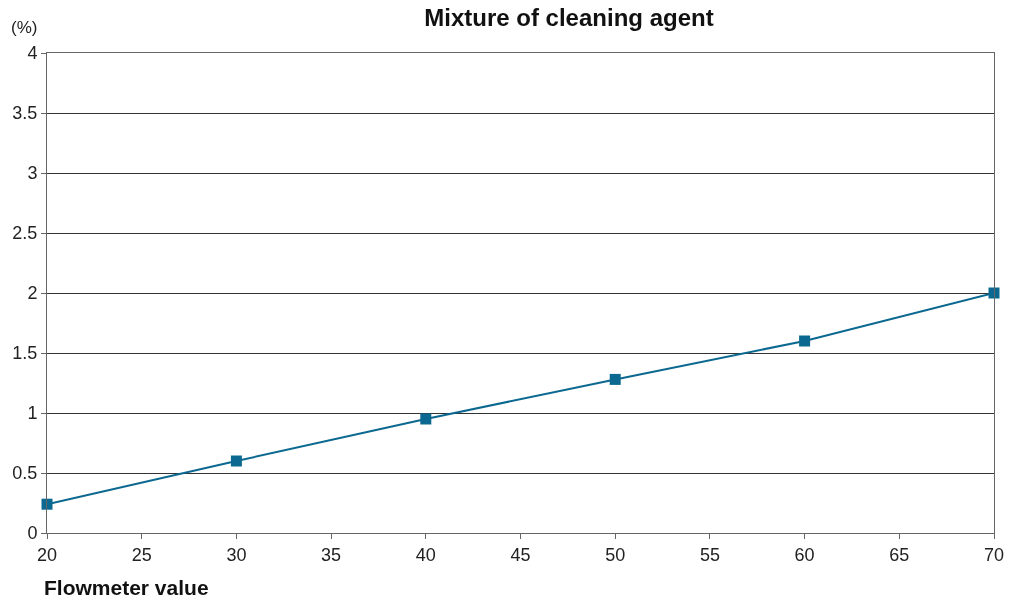 The image size is (1016, 608). What do you see at coordinates (24, 27) in the screenshot?
I see `y-axis-title: (%)` at bounding box center [24, 27].